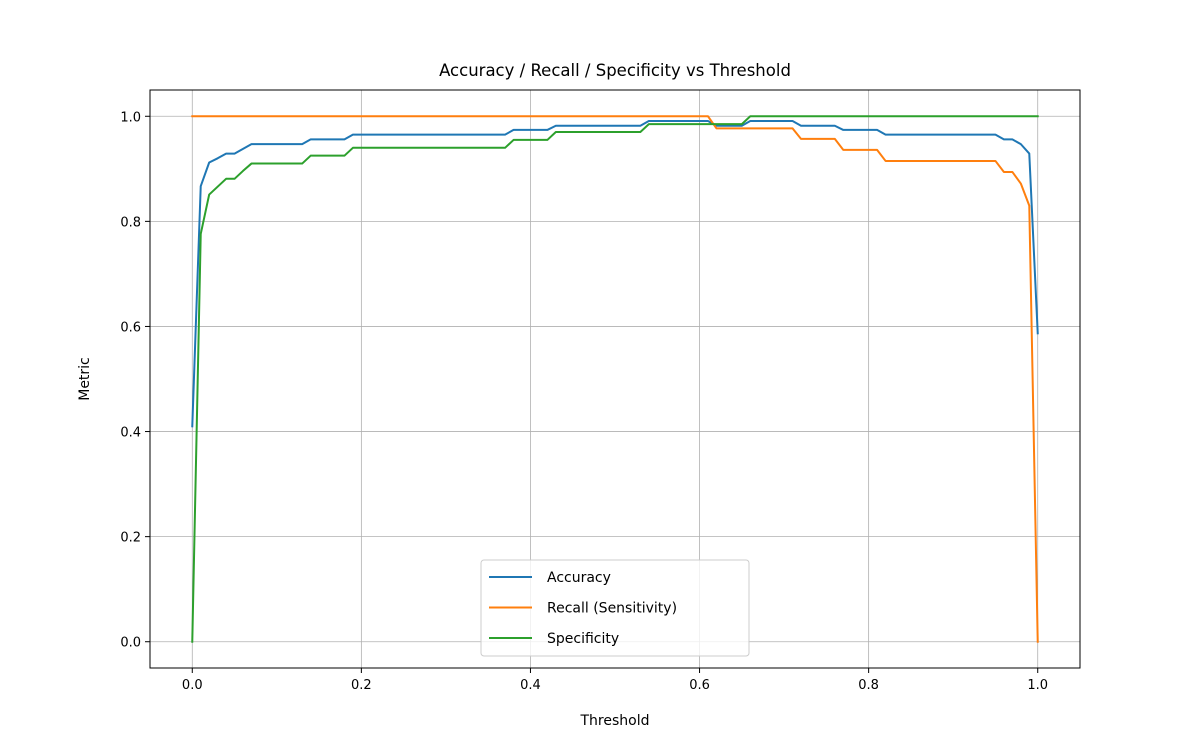 This screenshot has width=1200, height=750. I want to click on legend-label-specificity: Specificity, so click(583, 639).